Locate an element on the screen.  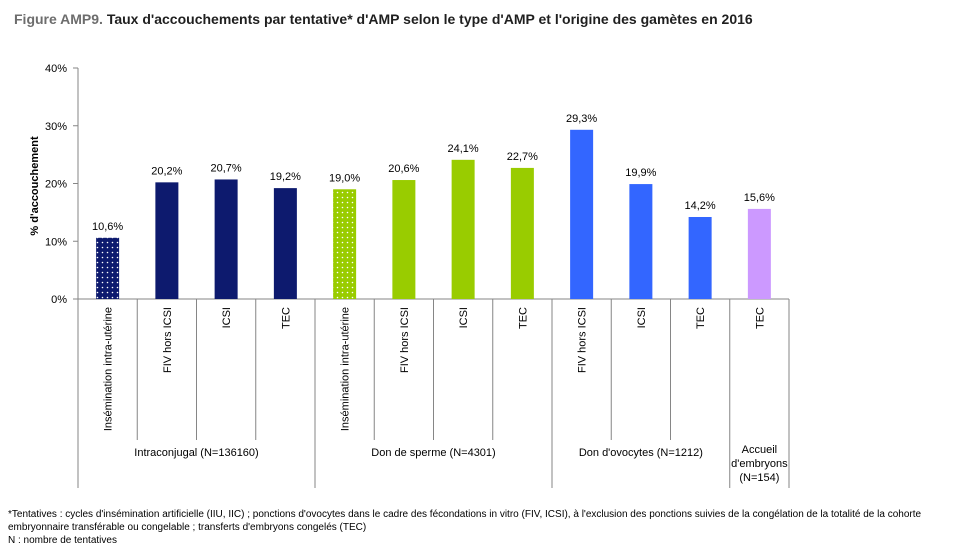
data-label: 10,6% is located at coordinates (107, 227).